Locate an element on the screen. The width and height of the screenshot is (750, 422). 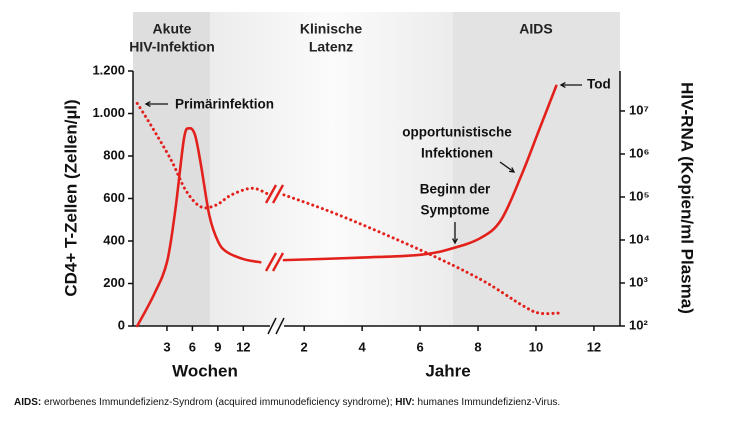
phase-label: Akute is located at coordinates (172, 29).